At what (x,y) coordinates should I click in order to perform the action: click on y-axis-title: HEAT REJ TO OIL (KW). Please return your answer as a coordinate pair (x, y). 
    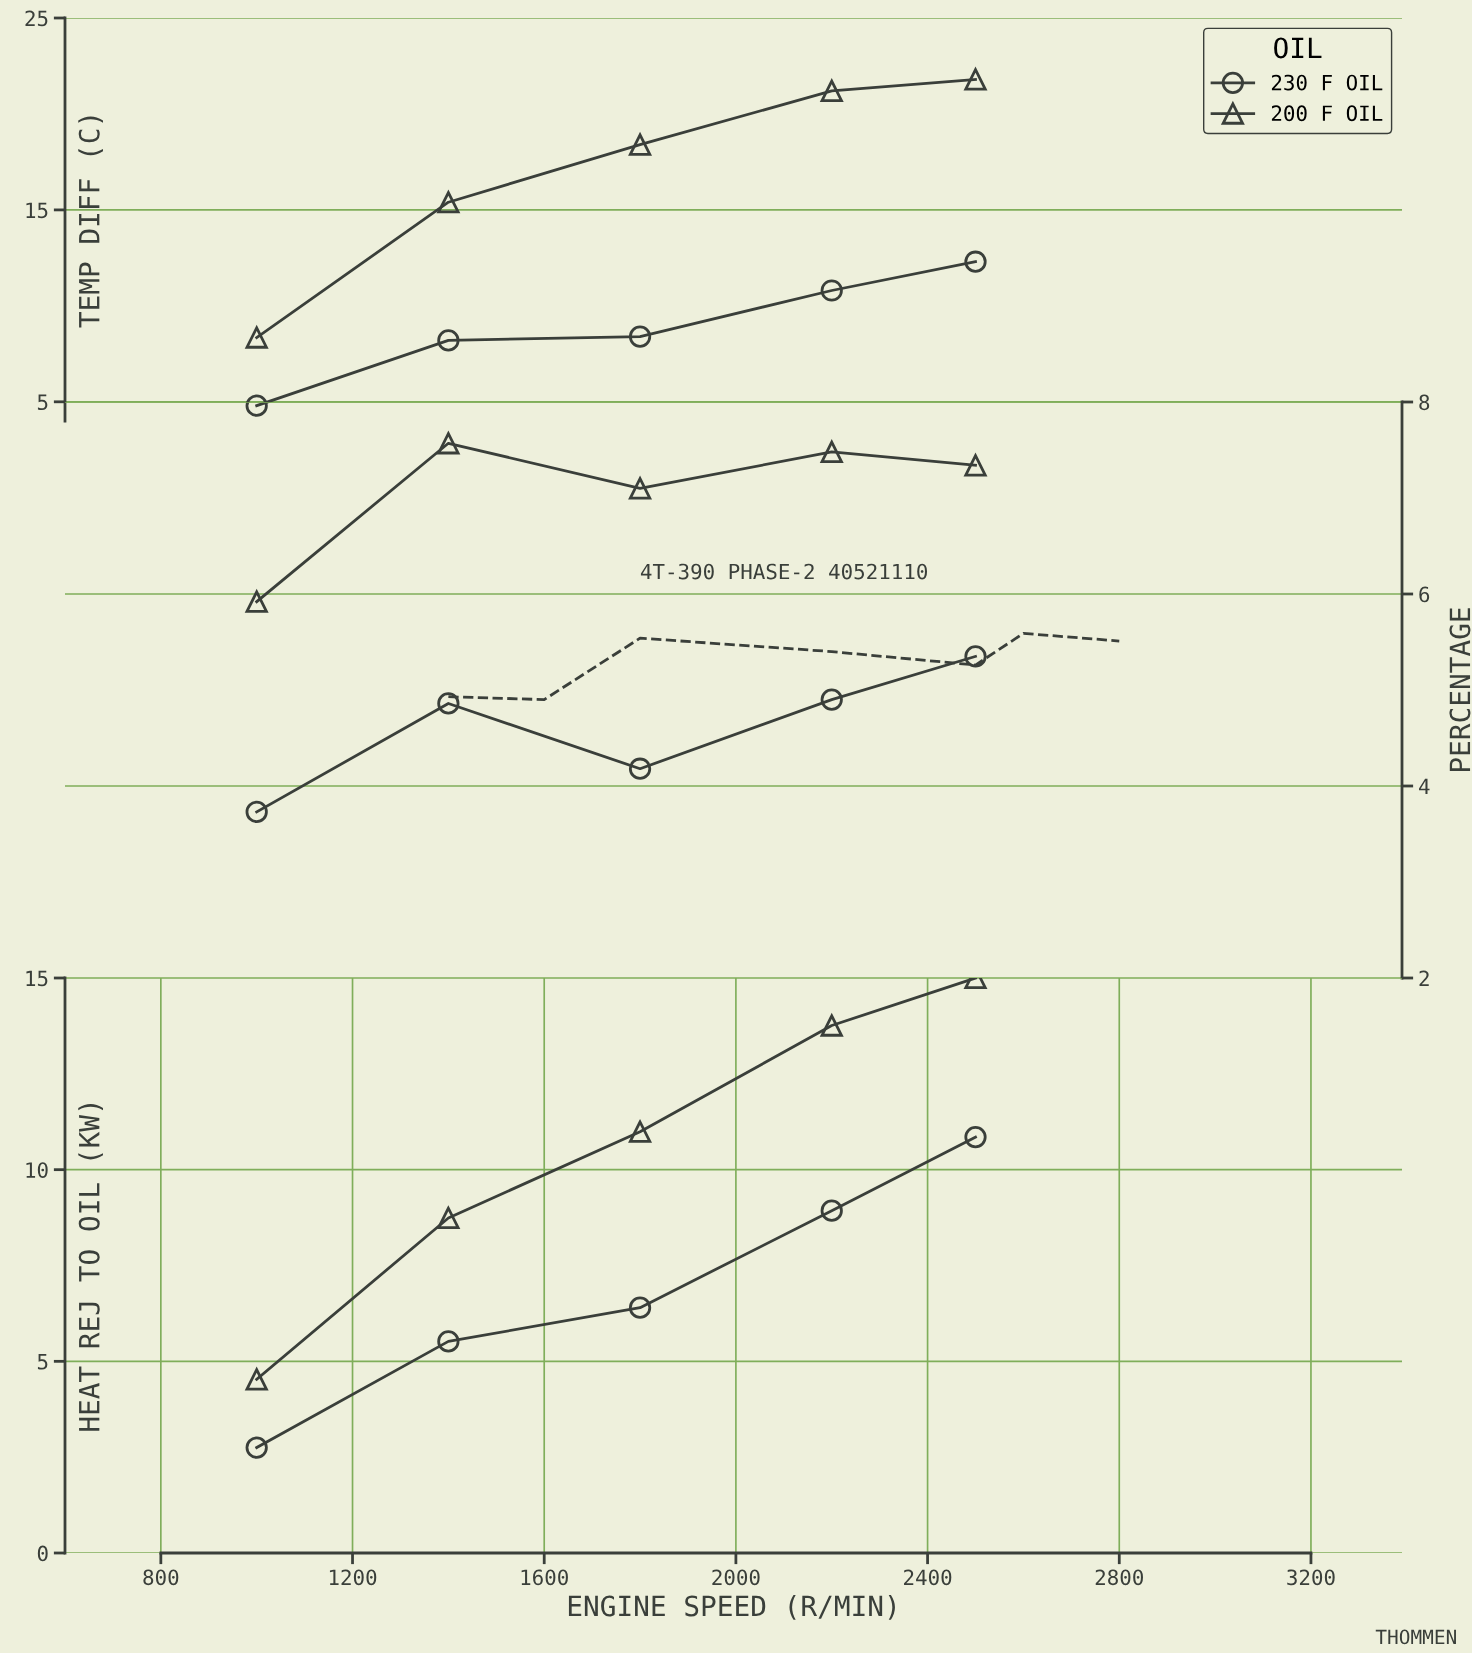
    Looking at the image, I should click on (90, 1267).